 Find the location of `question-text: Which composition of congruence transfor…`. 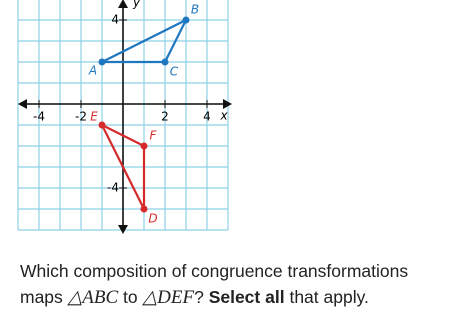

question-text: Which composition of congruence transfor… is located at coordinates (214, 271).